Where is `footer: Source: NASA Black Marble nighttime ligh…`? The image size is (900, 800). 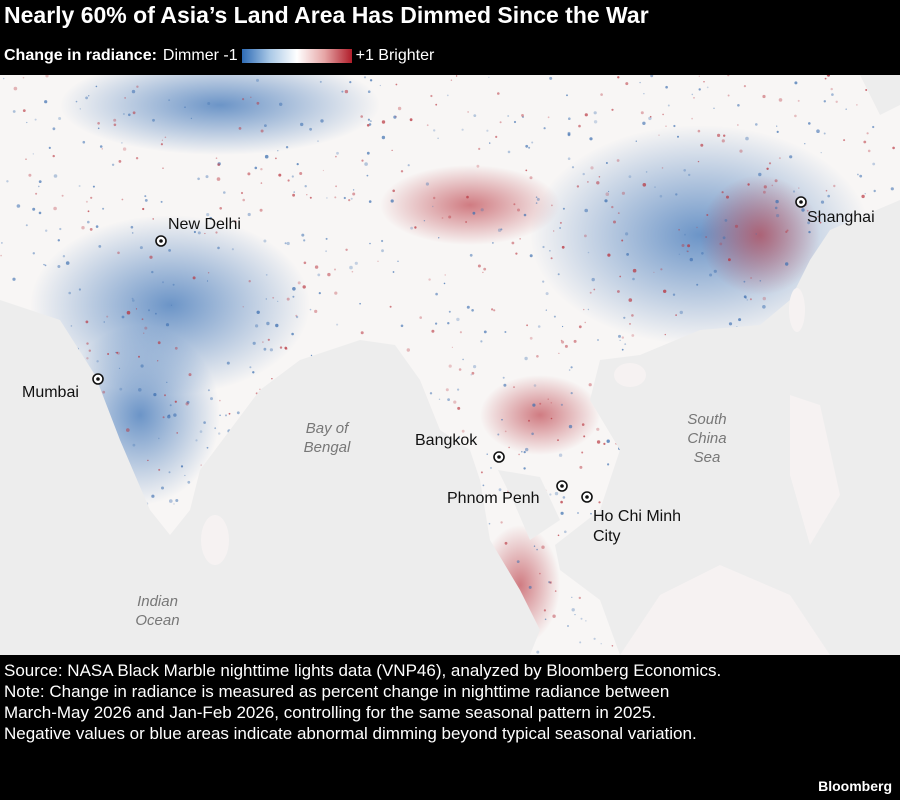 footer: Source: NASA Black Marble nighttime ligh… is located at coordinates (364, 702).